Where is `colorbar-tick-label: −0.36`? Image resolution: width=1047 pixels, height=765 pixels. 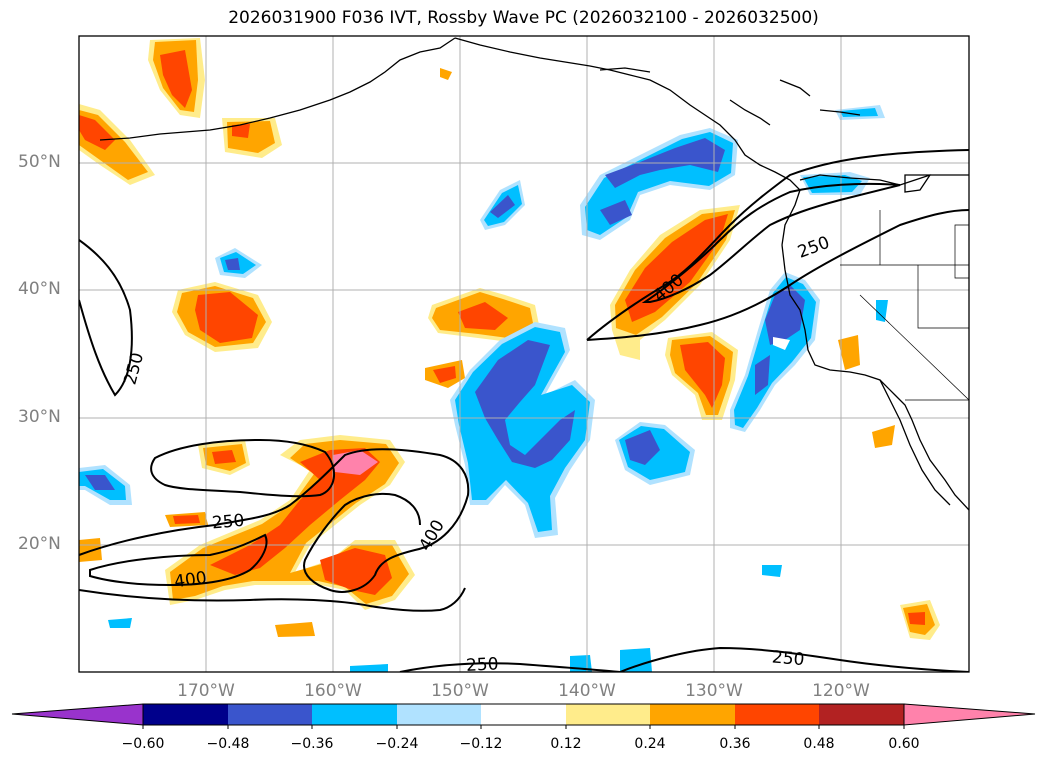 colorbar-tick-label: −0.36 is located at coordinates (312, 744).